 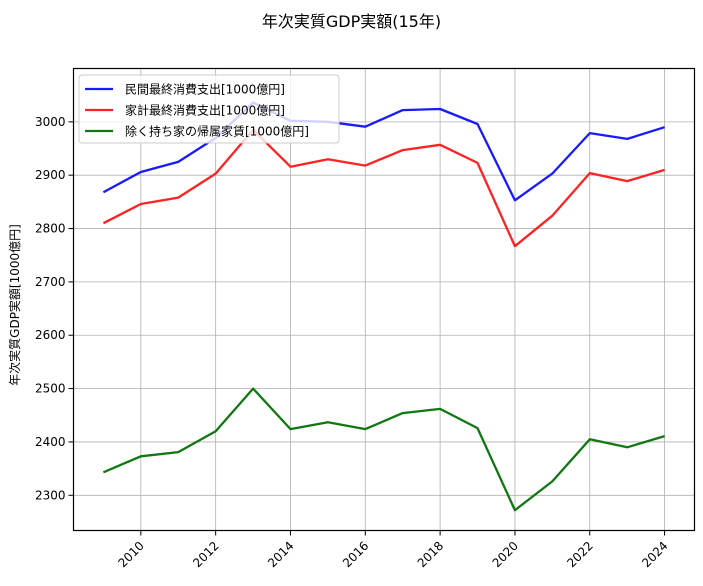 I want to click on x-axis-ticks: 2010 2012 2014 2016 2018 2020 2022 2024, so click(x=393, y=550).